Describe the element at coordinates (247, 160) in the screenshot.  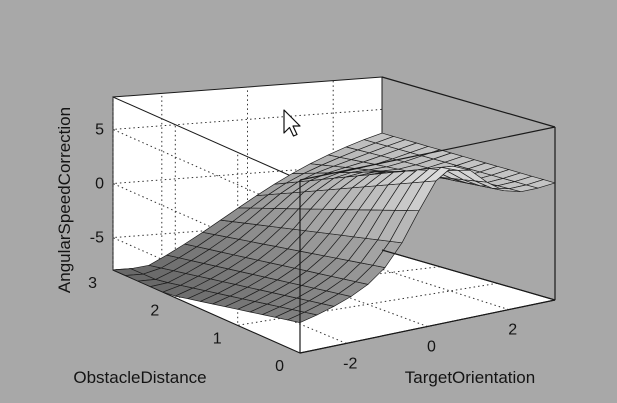
I see `z-gridline` at that location.